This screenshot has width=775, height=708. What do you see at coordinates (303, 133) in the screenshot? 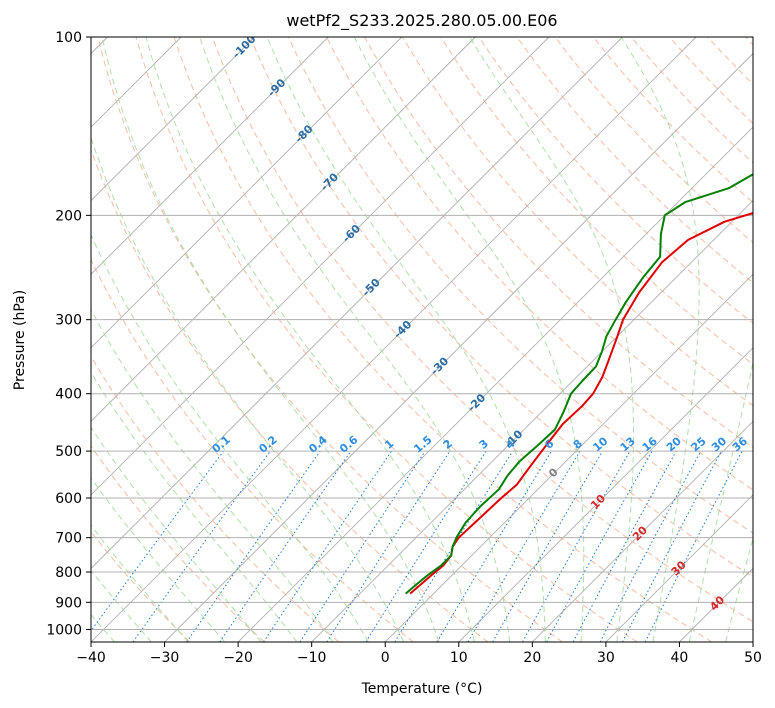
I see `isotherm-label: -80` at bounding box center [303, 133].